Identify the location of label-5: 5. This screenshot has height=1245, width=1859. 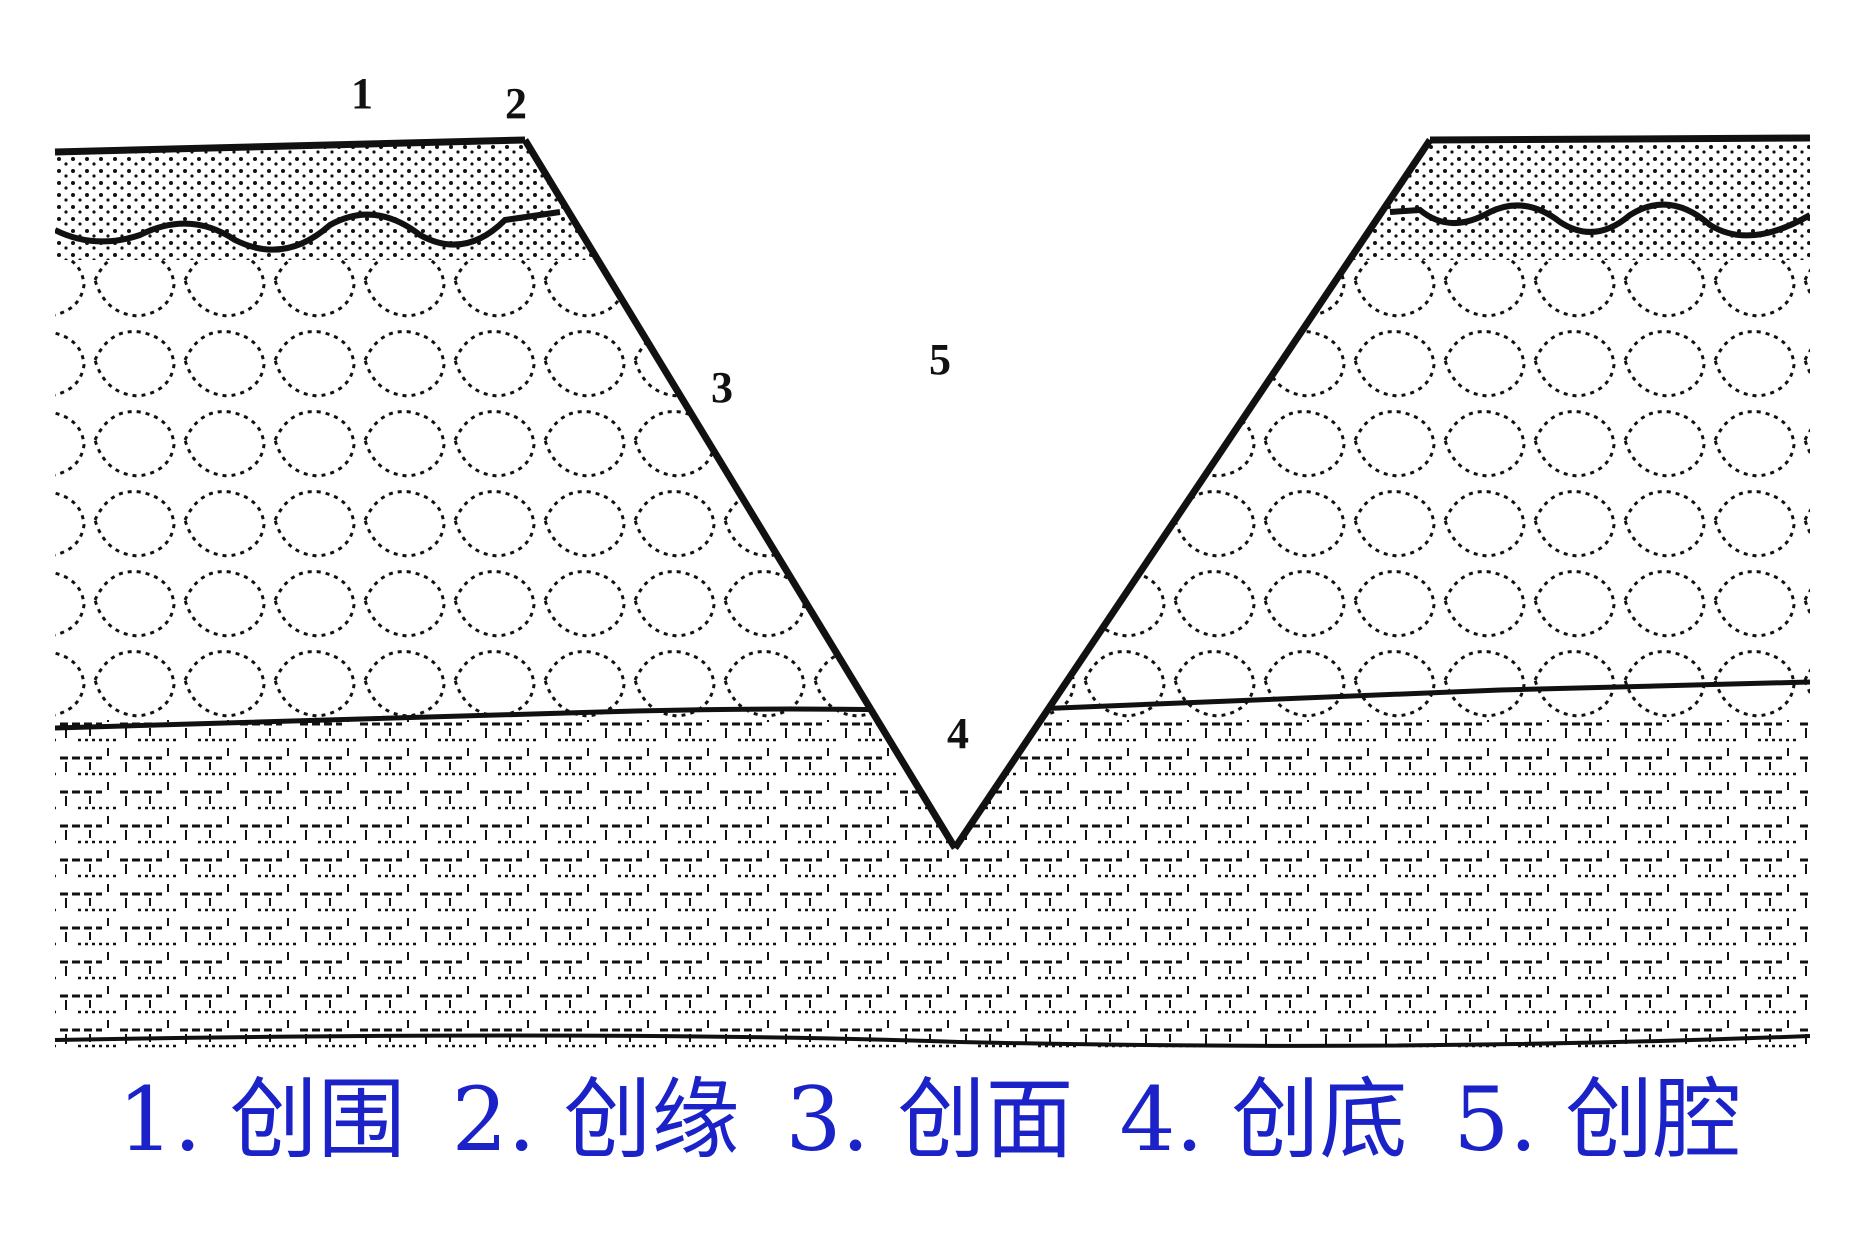
(940, 359).